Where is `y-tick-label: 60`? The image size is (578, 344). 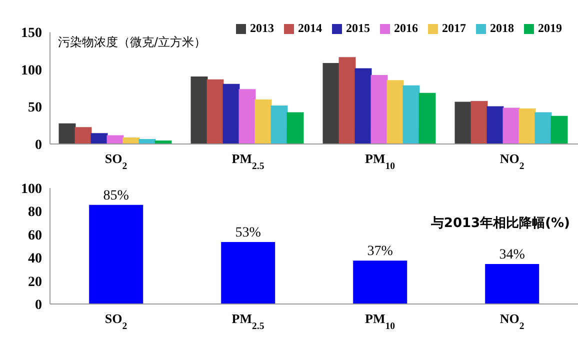
y-tick-label: 60 is located at coordinates (35, 236).